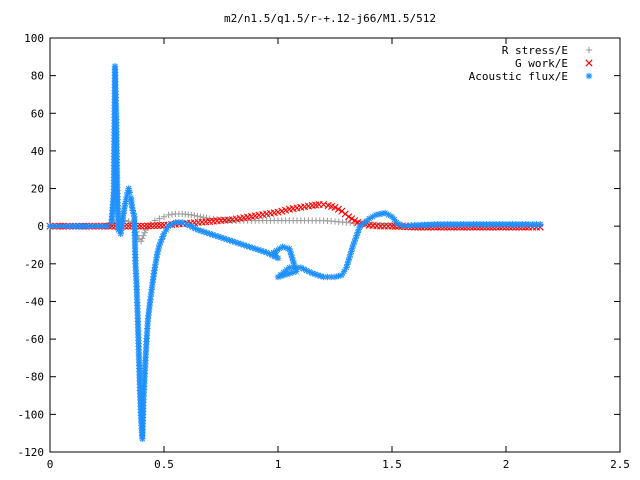 The image size is (640, 480). I want to click on y-tick-label: -80, so click(34, 377).